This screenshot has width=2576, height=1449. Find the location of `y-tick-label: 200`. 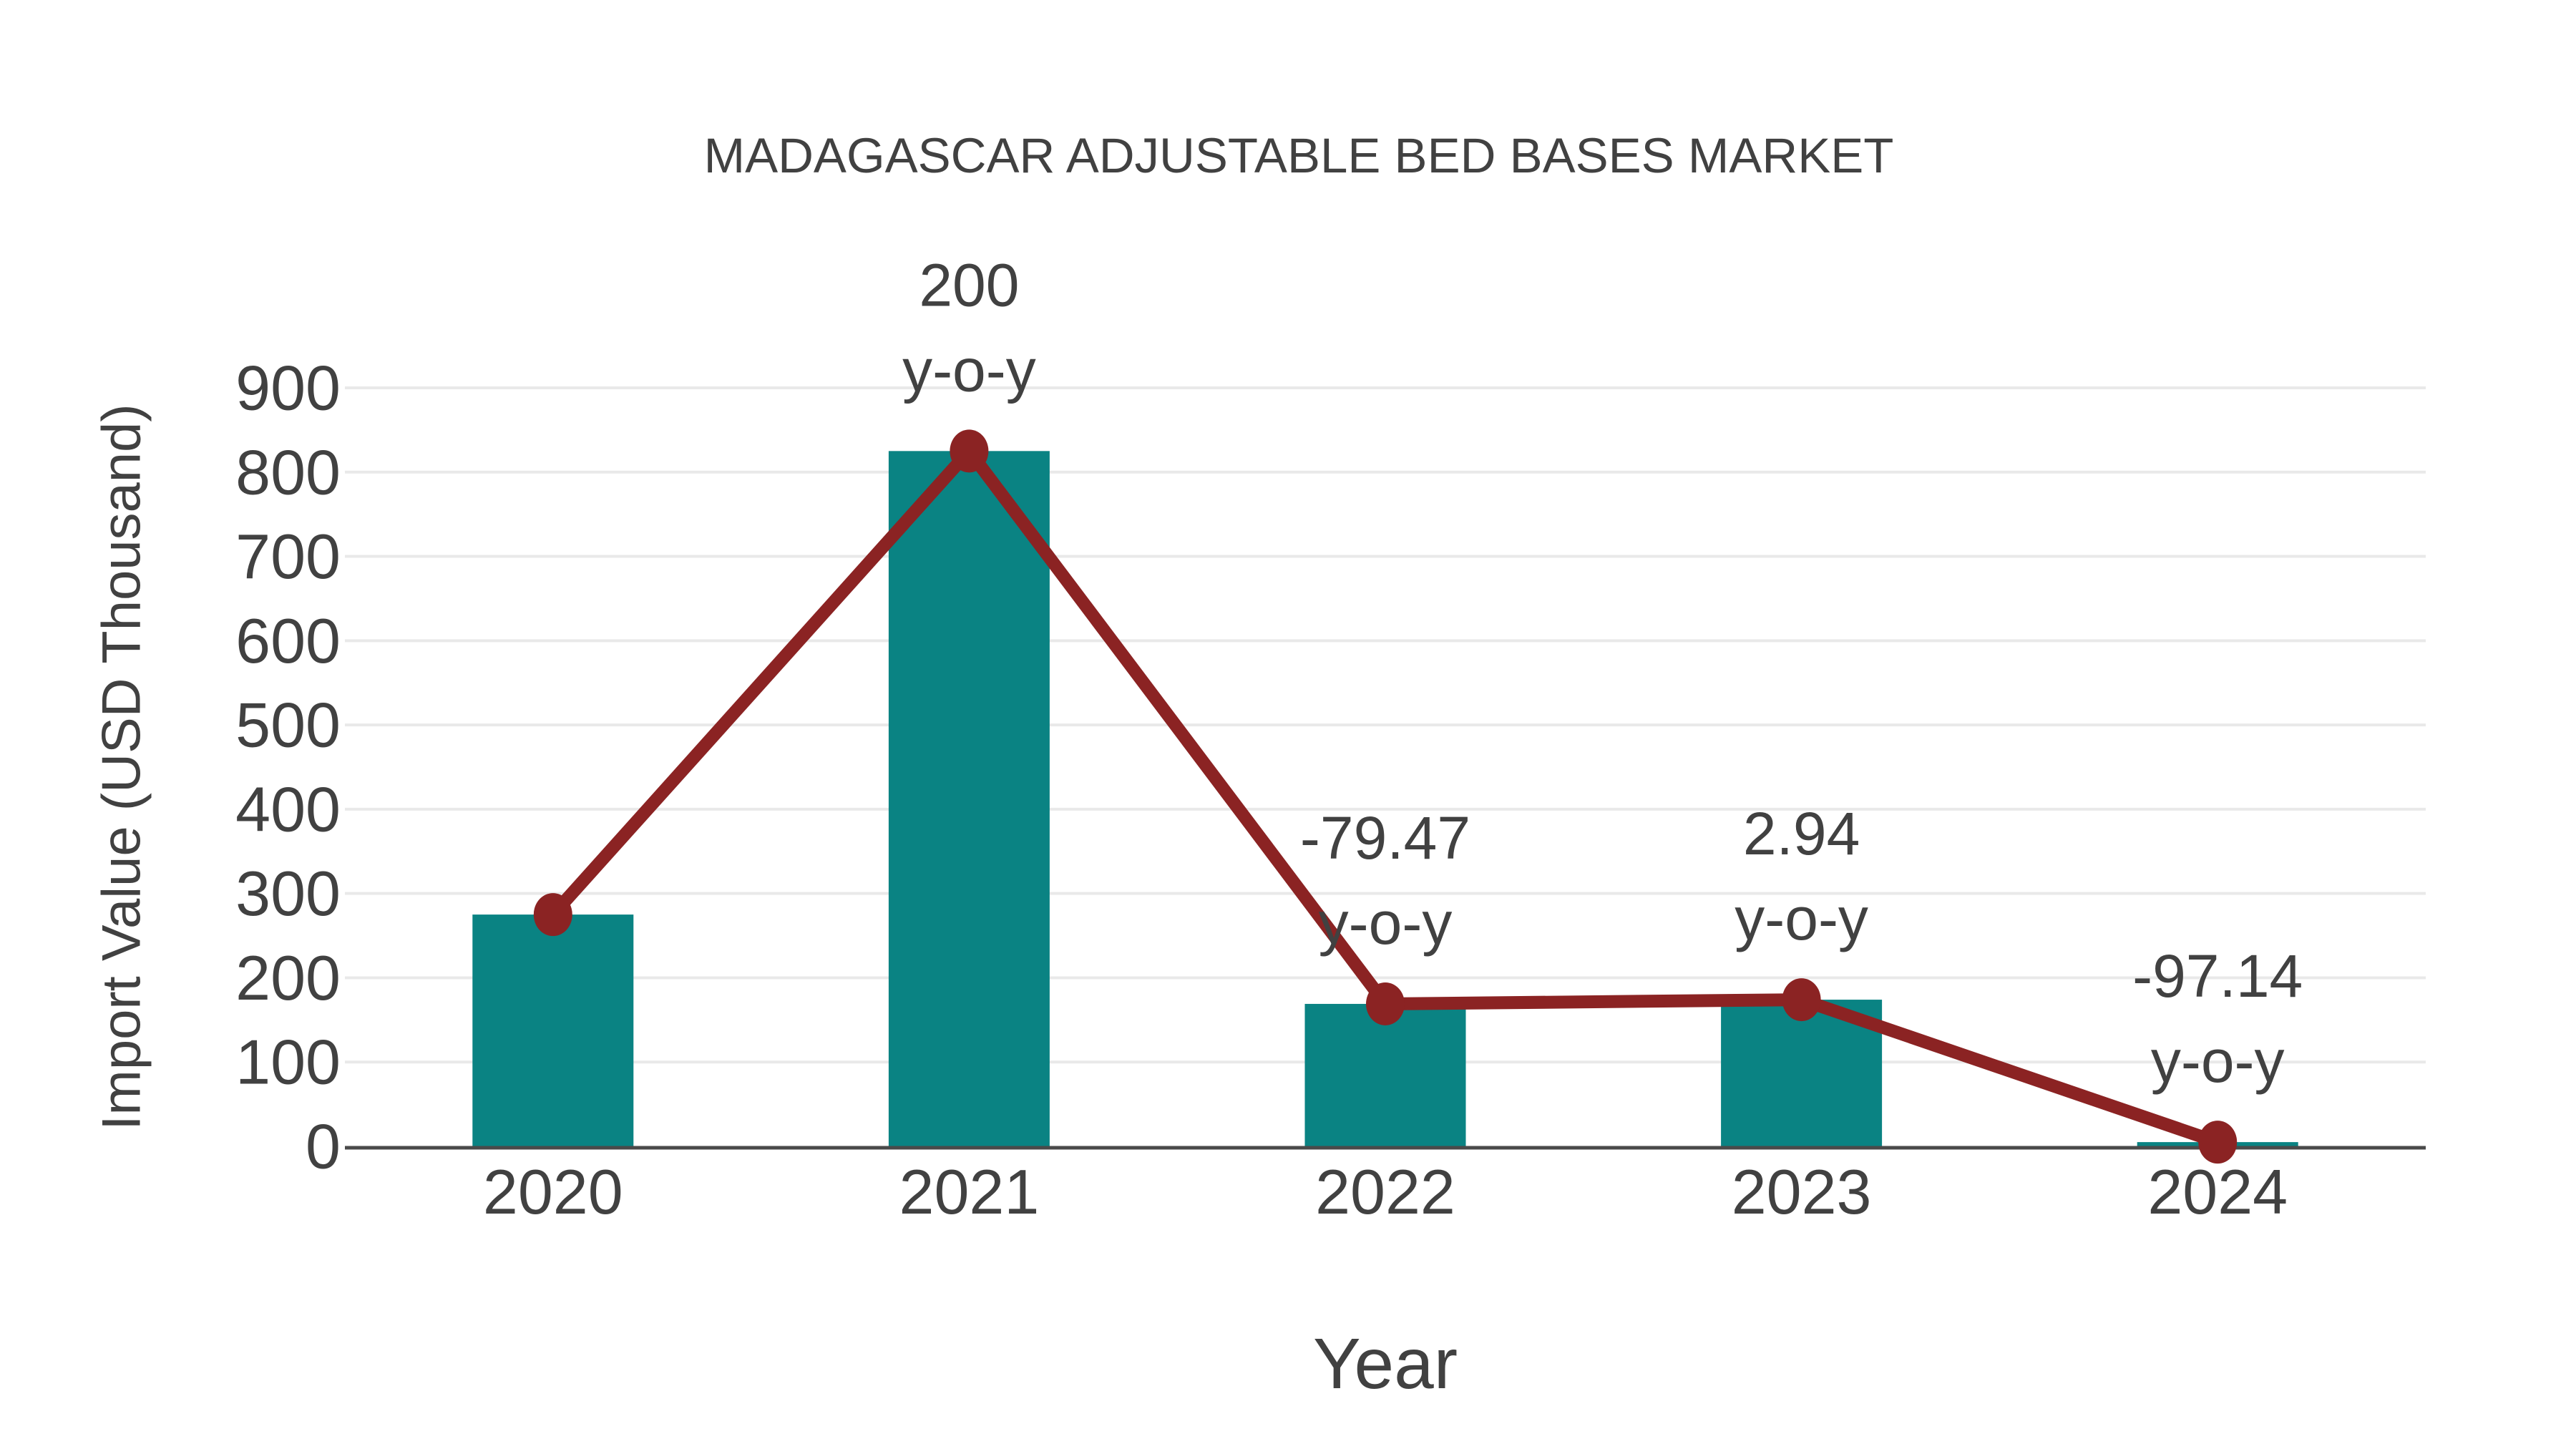

y-tick-label: 200 is located at coordinates (288, 977).